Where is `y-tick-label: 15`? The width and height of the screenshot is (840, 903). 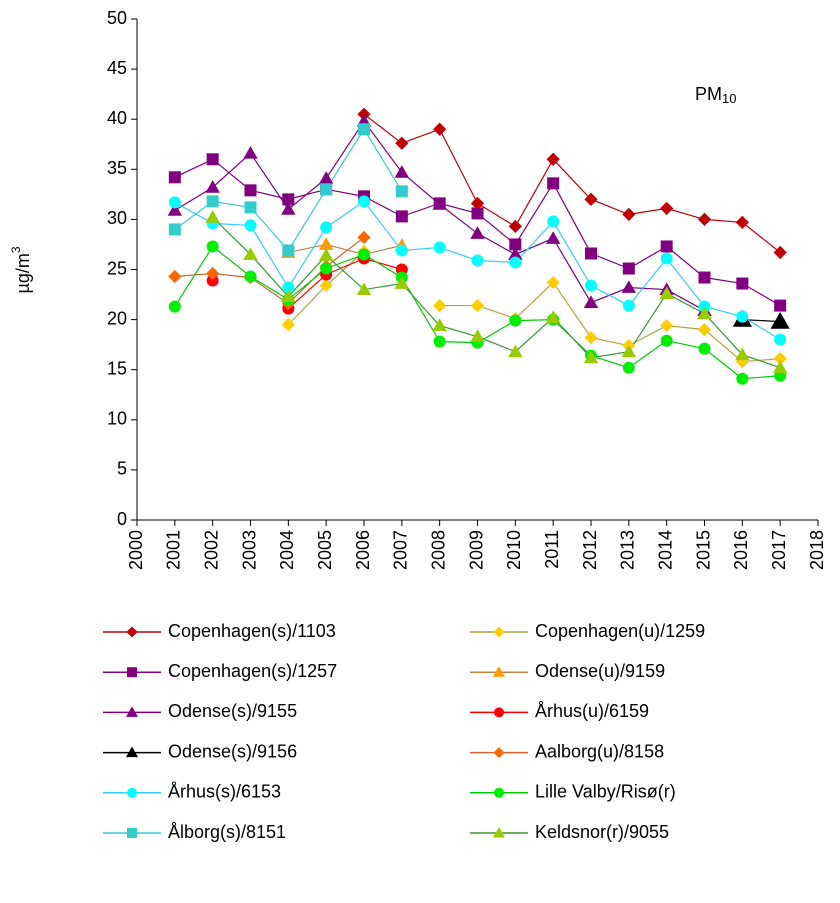 y-tick-label: 15 is located at coordinates (117, 368).